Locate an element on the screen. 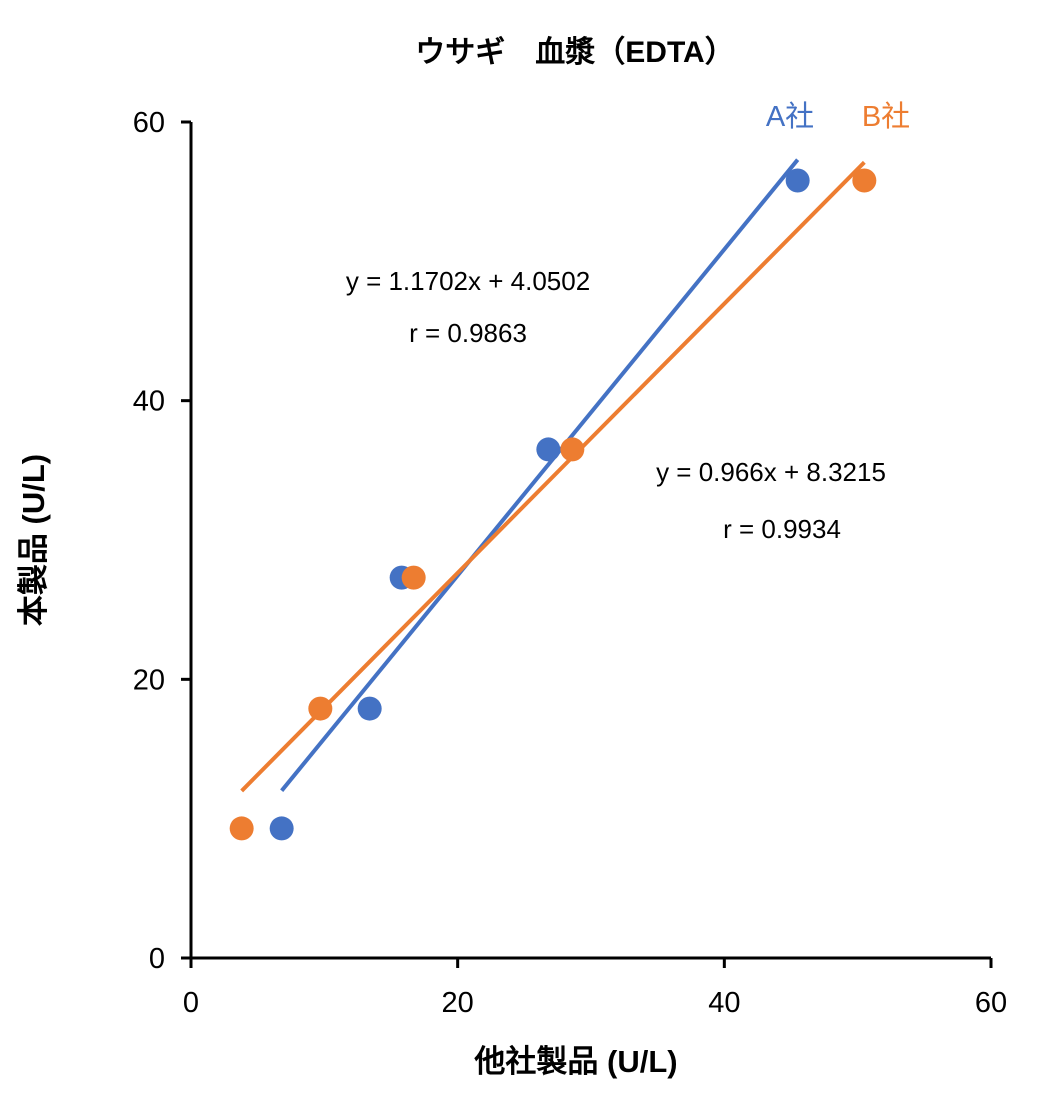 Image resolution: width=1040 pixels, height=1105 pixels. y-tick-label: 60 is located at coordinates (149, 123).